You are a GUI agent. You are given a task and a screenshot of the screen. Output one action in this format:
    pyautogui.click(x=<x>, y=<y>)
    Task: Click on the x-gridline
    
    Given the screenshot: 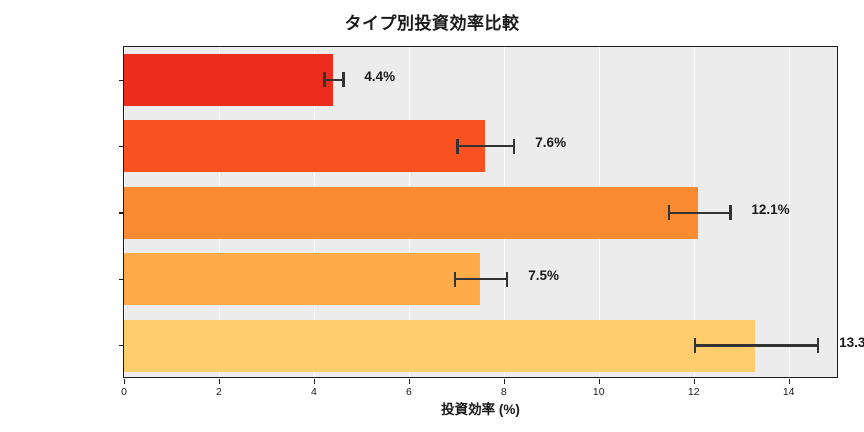 What is the action you would take?
    pyautogui.click(x=789, y=212)
    